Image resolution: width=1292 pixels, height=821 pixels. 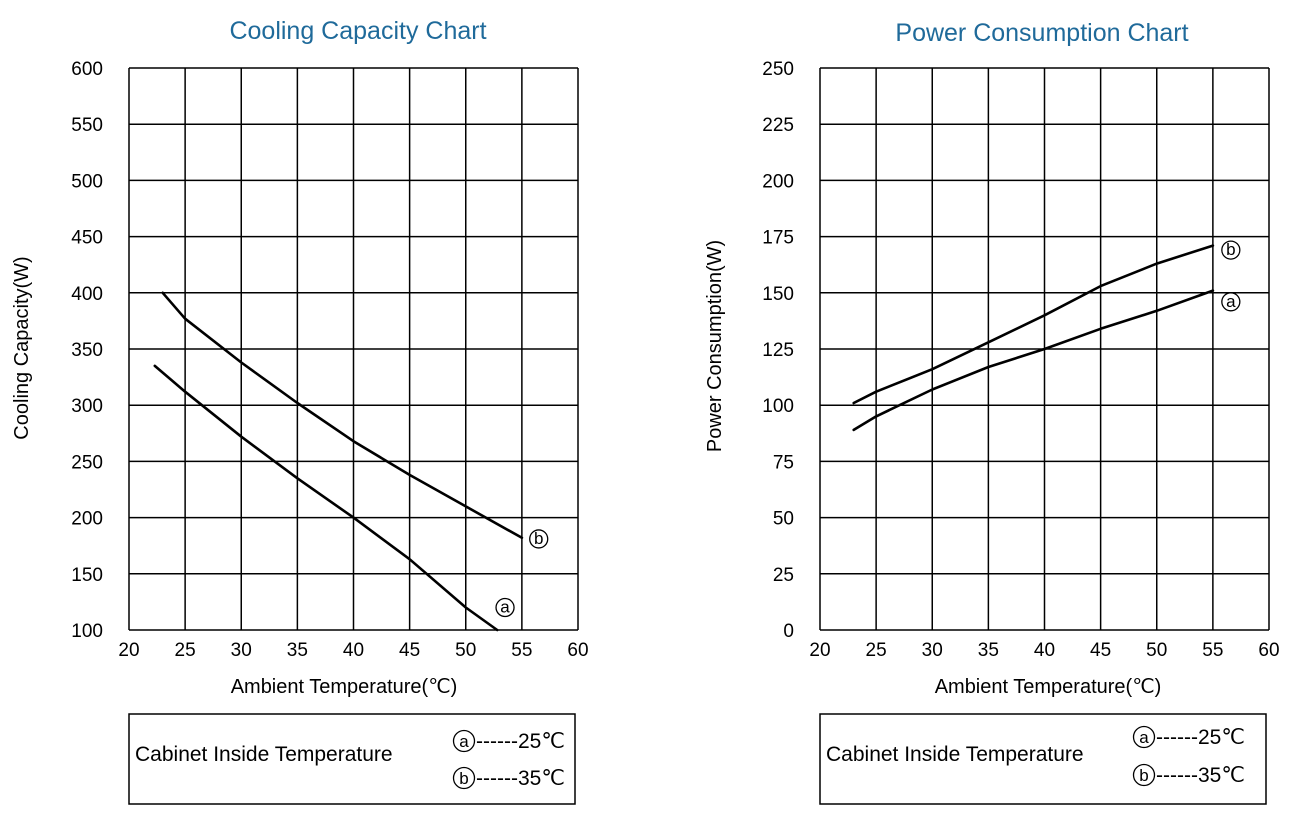 I want to click on y-tick-label: 550, so click(x=87, y=125).